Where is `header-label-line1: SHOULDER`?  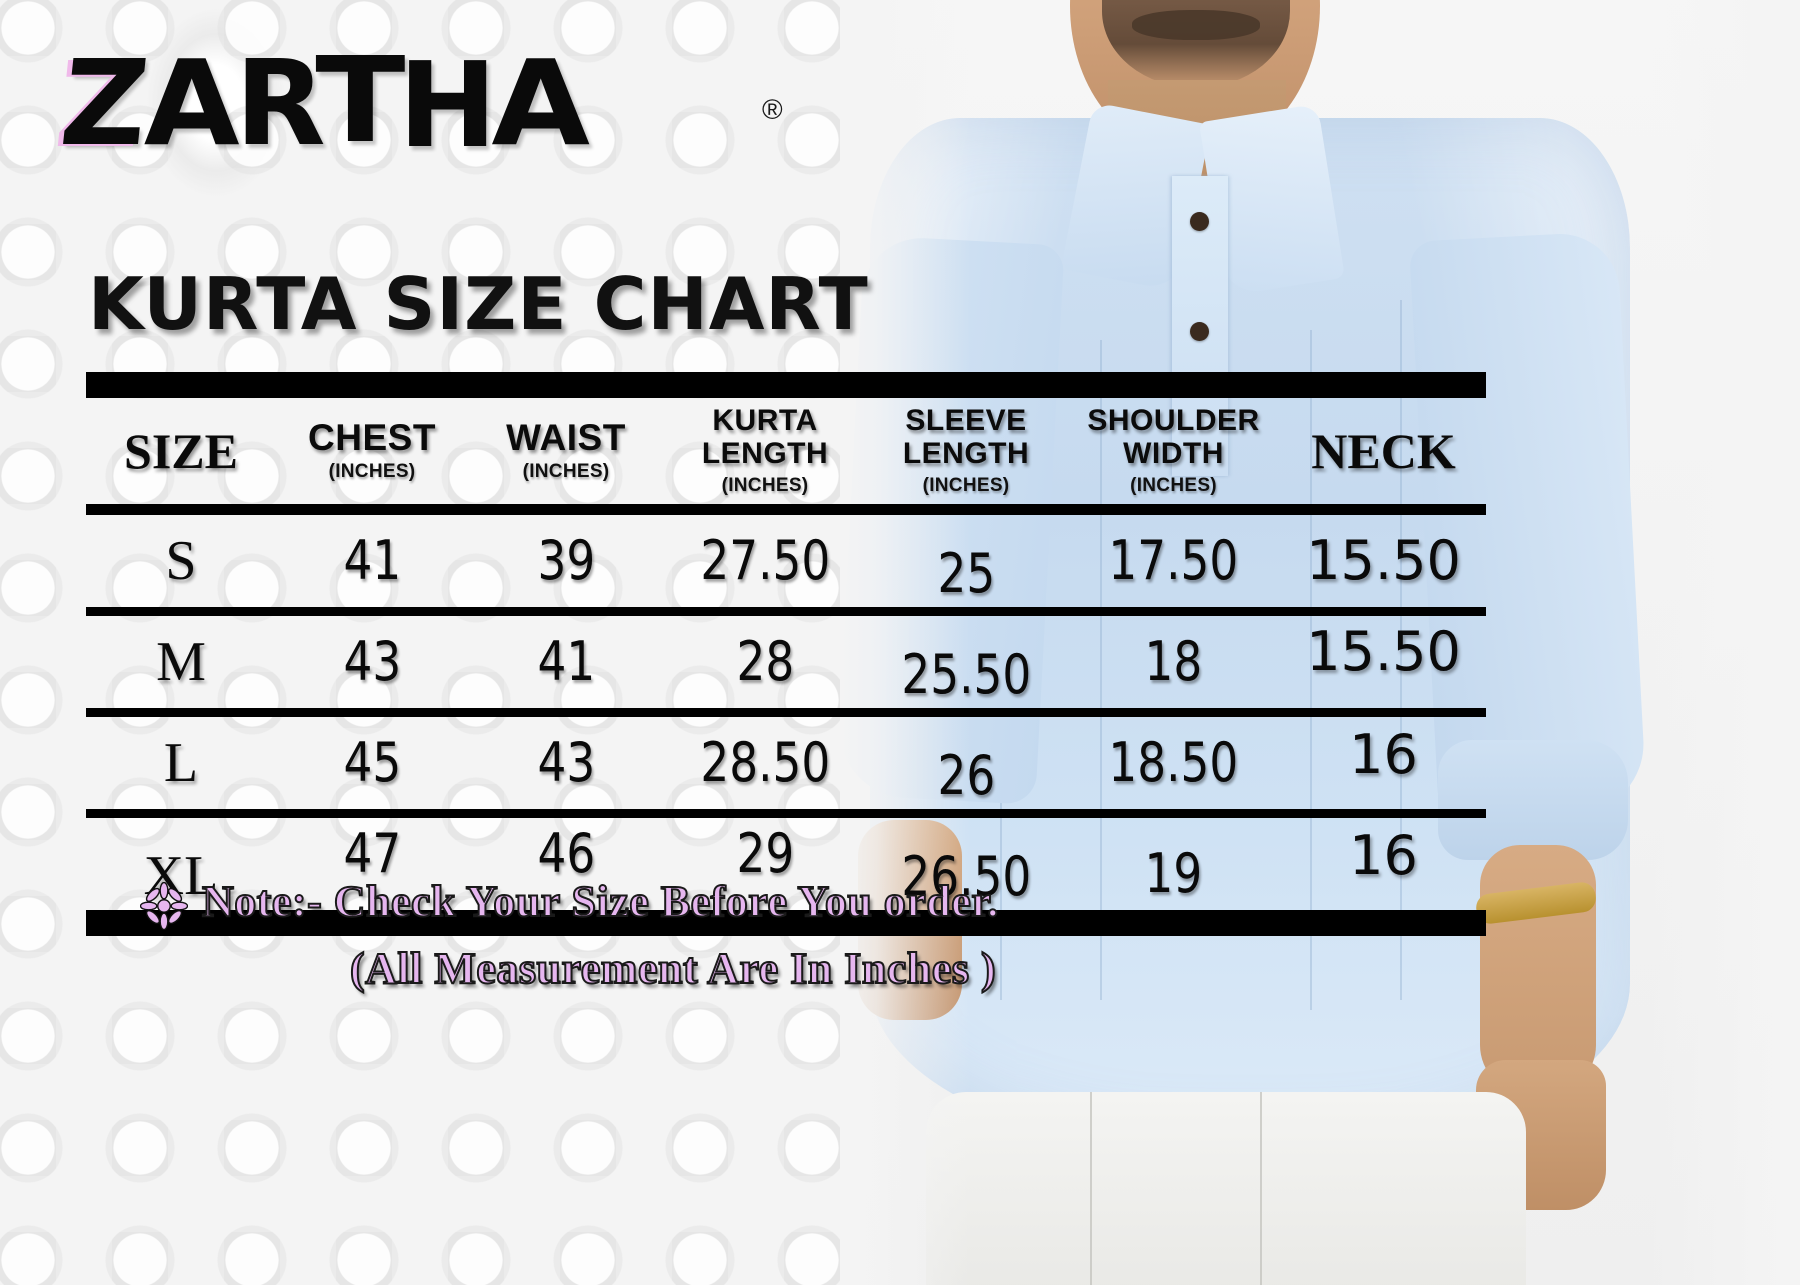 header-label-line1: SHOULDER is located at coordinates (1173, 421).